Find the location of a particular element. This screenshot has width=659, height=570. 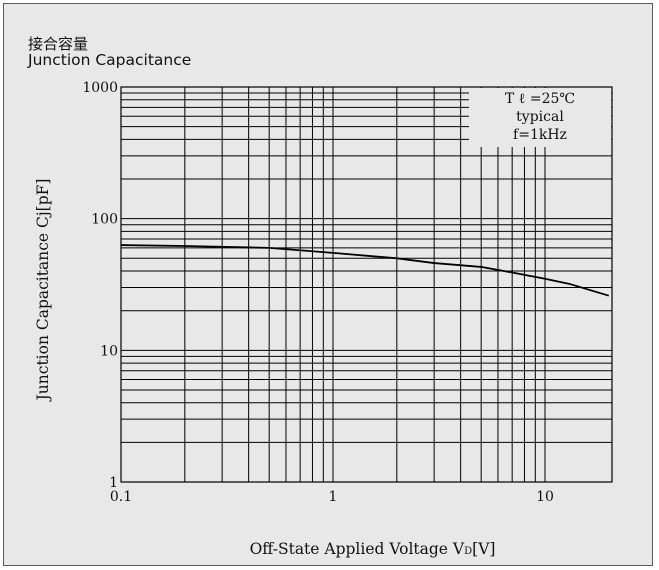

y-tick-label: 1 is located at coordinates (113, 483).